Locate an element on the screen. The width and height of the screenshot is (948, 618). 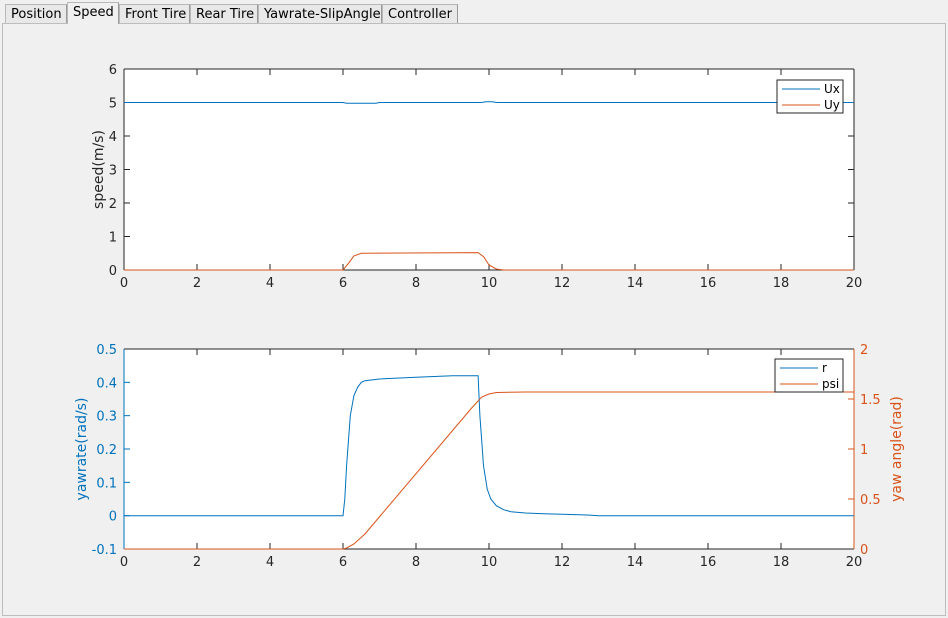
y2-tick-label: 1.5 is located at coordinates (870, 400).